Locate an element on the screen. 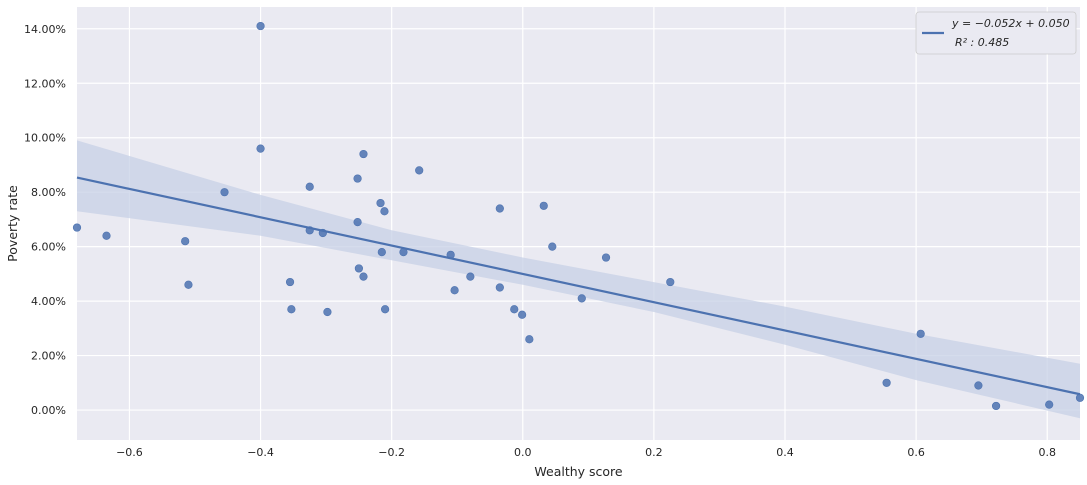  legend-equation: y = −0.052x + 0.050 is located at coordinates (1010, 23).